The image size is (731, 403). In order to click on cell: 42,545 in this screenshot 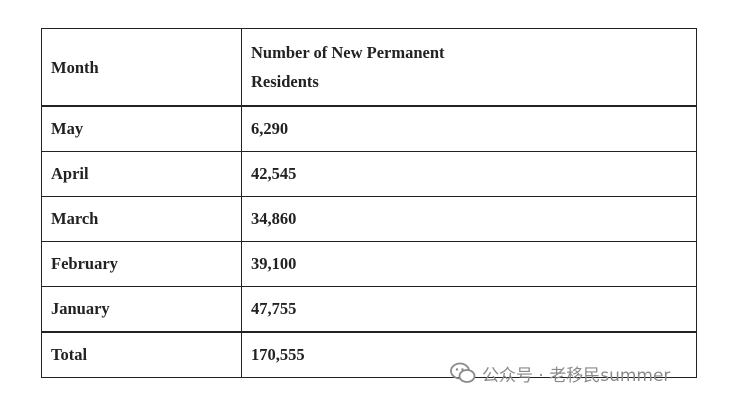, I will do `click(469, 174)`.